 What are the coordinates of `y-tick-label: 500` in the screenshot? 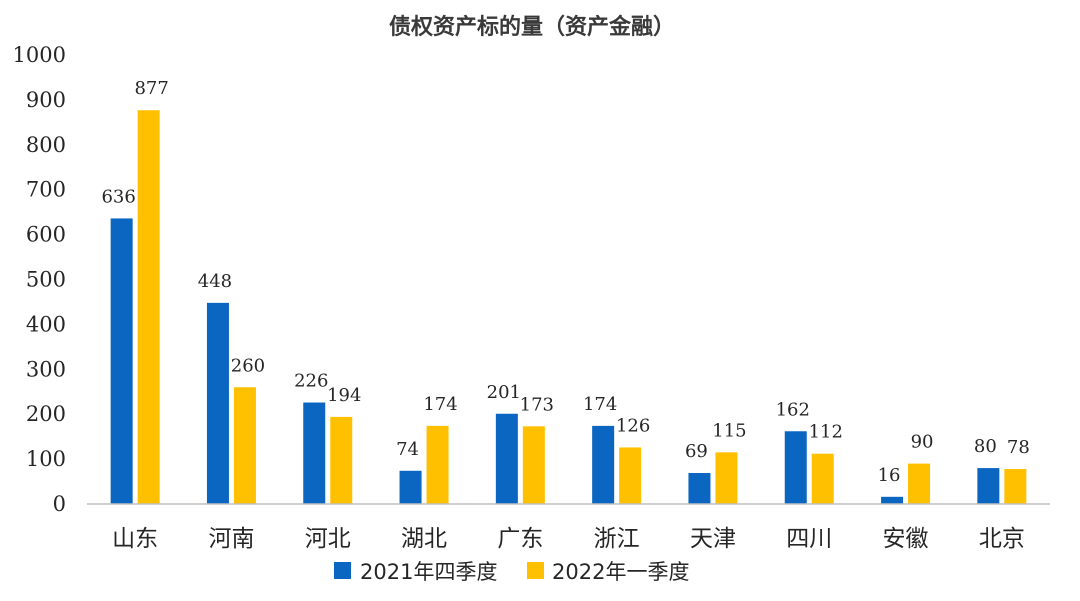 It's located at (46, 280).